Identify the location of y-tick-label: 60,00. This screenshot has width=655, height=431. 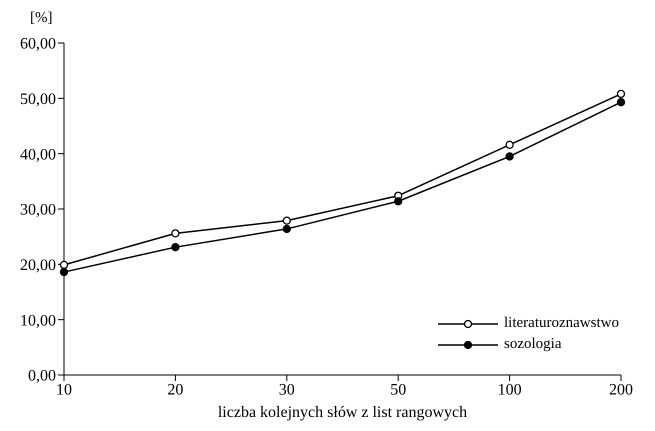
(38, 44).